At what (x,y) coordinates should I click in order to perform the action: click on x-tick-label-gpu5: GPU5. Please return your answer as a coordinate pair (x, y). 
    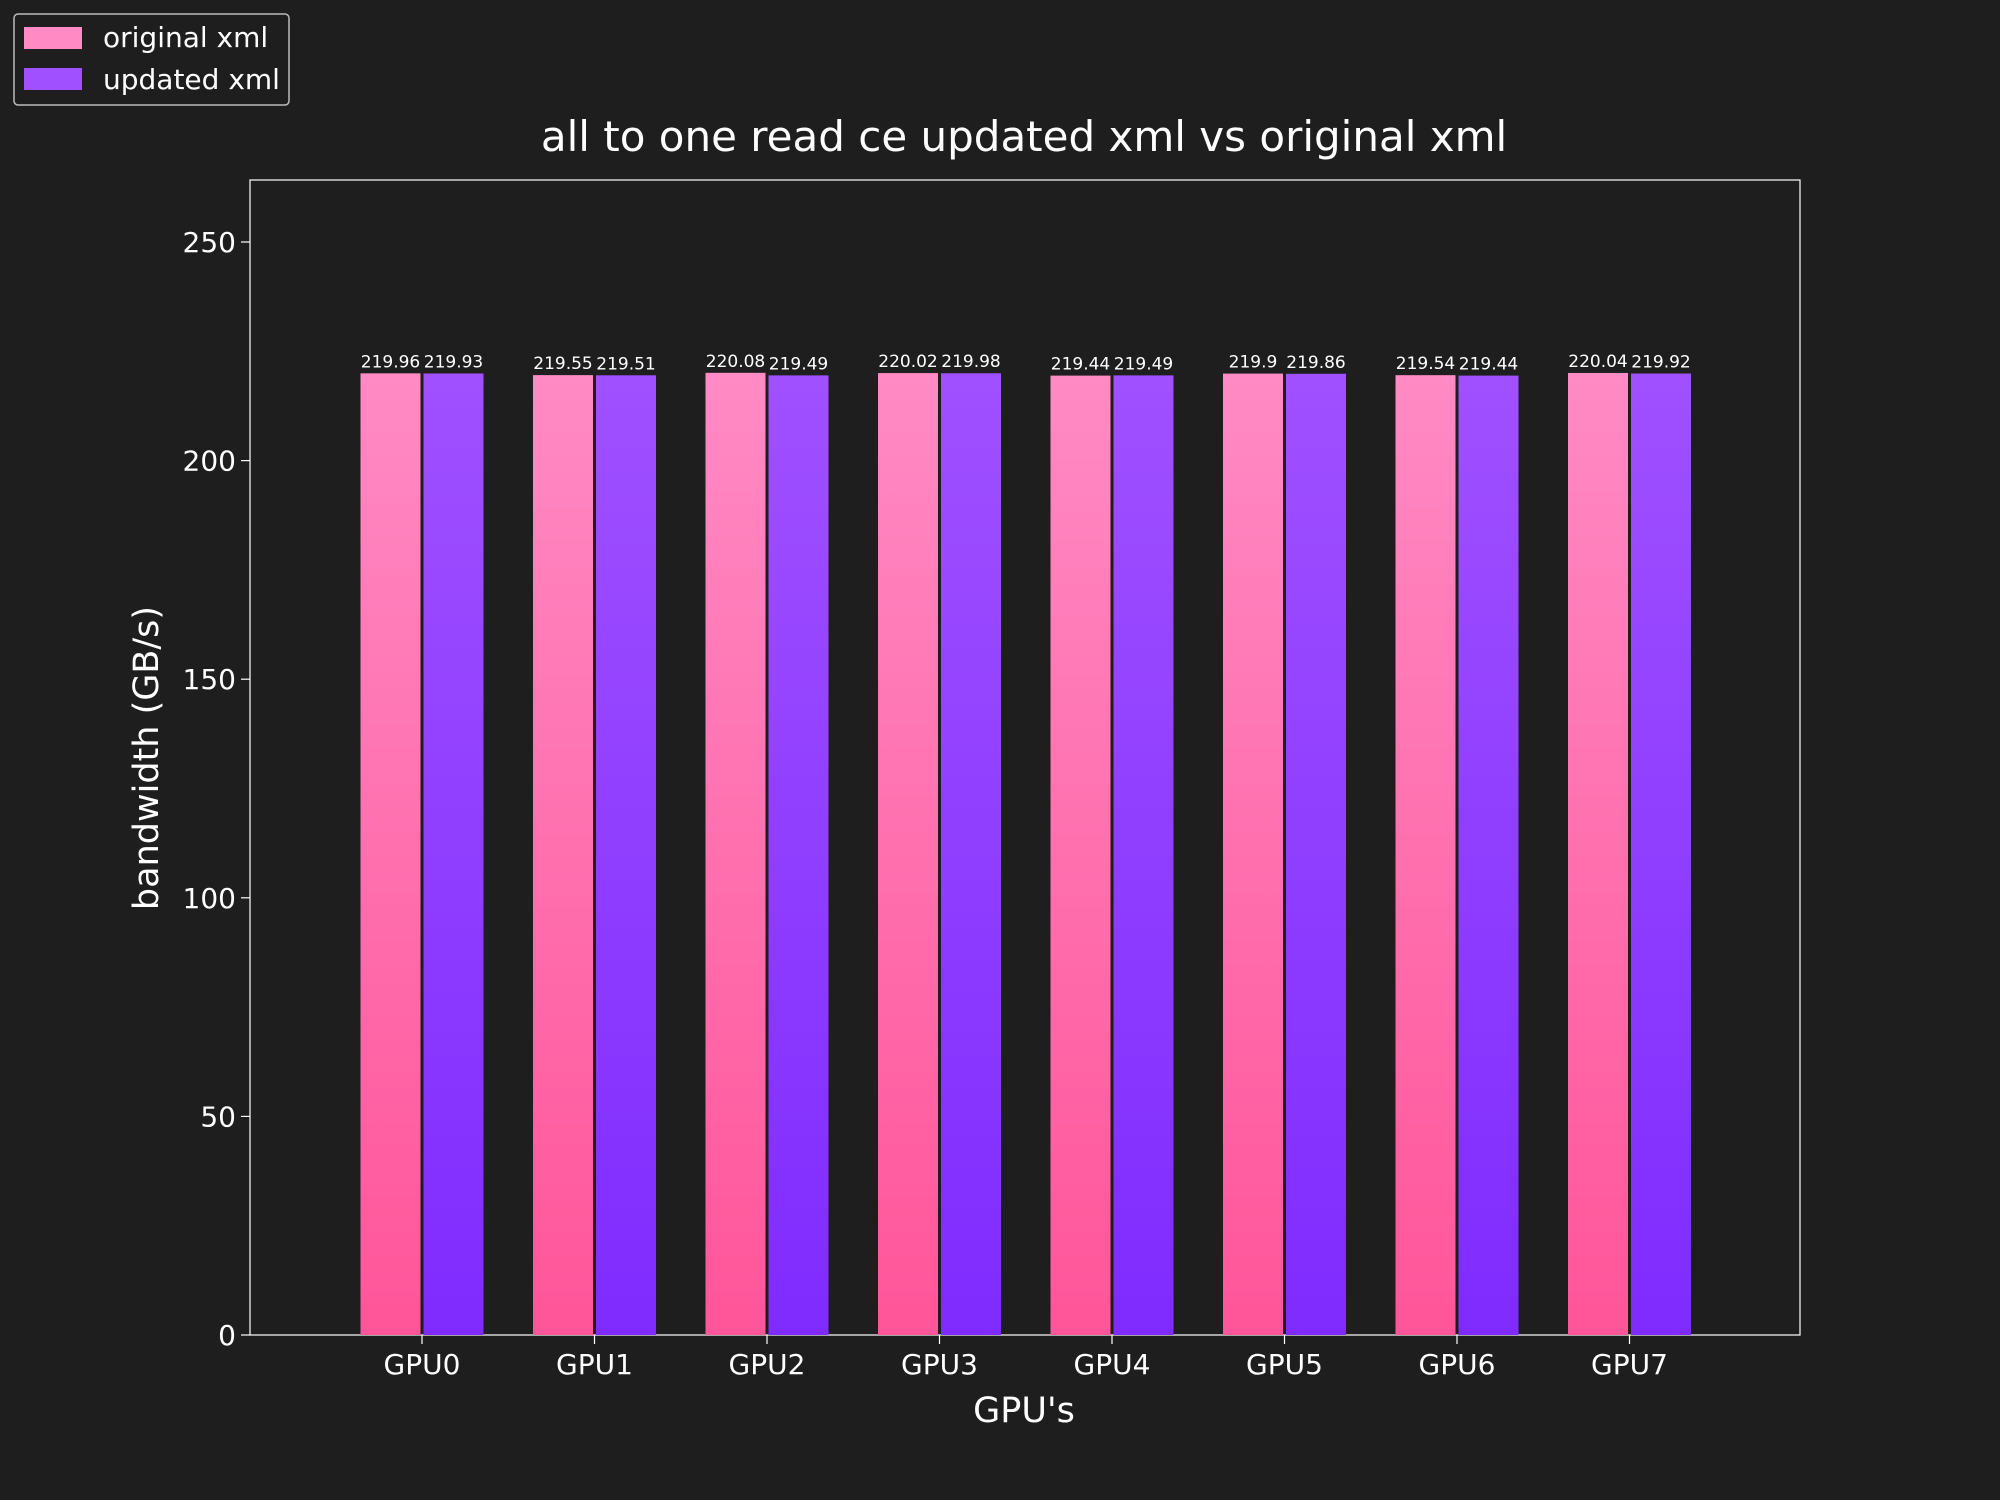
    Looking at the image, I should click on (1284, 1364).